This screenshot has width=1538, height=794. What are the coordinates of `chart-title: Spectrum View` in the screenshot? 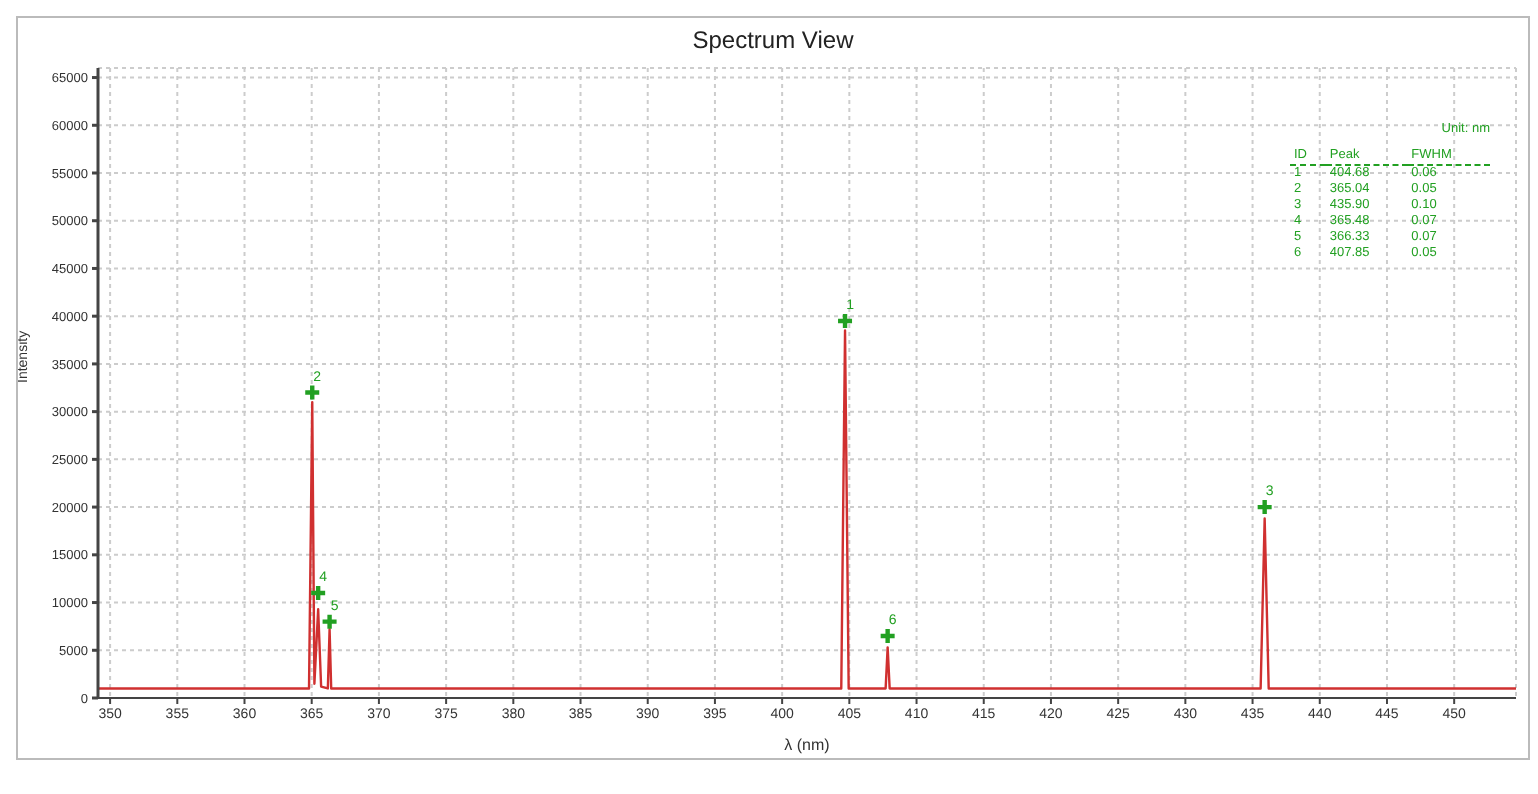 It's located at (773, 40).